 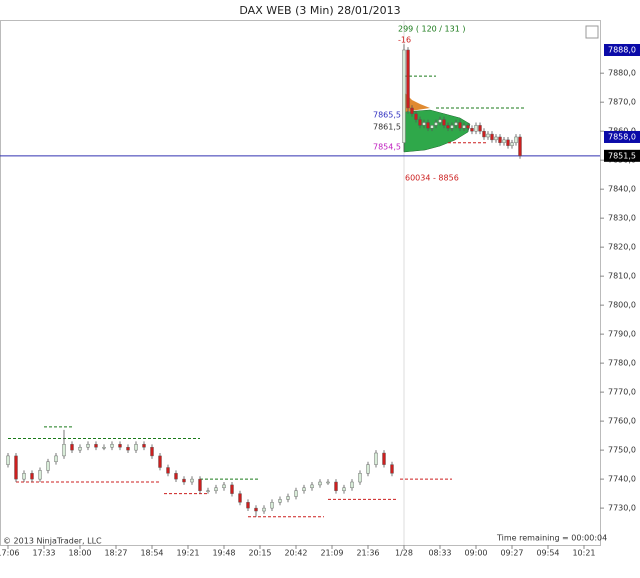 I want to click on x-tick-label: 18:27, so click(x=115, y=553).